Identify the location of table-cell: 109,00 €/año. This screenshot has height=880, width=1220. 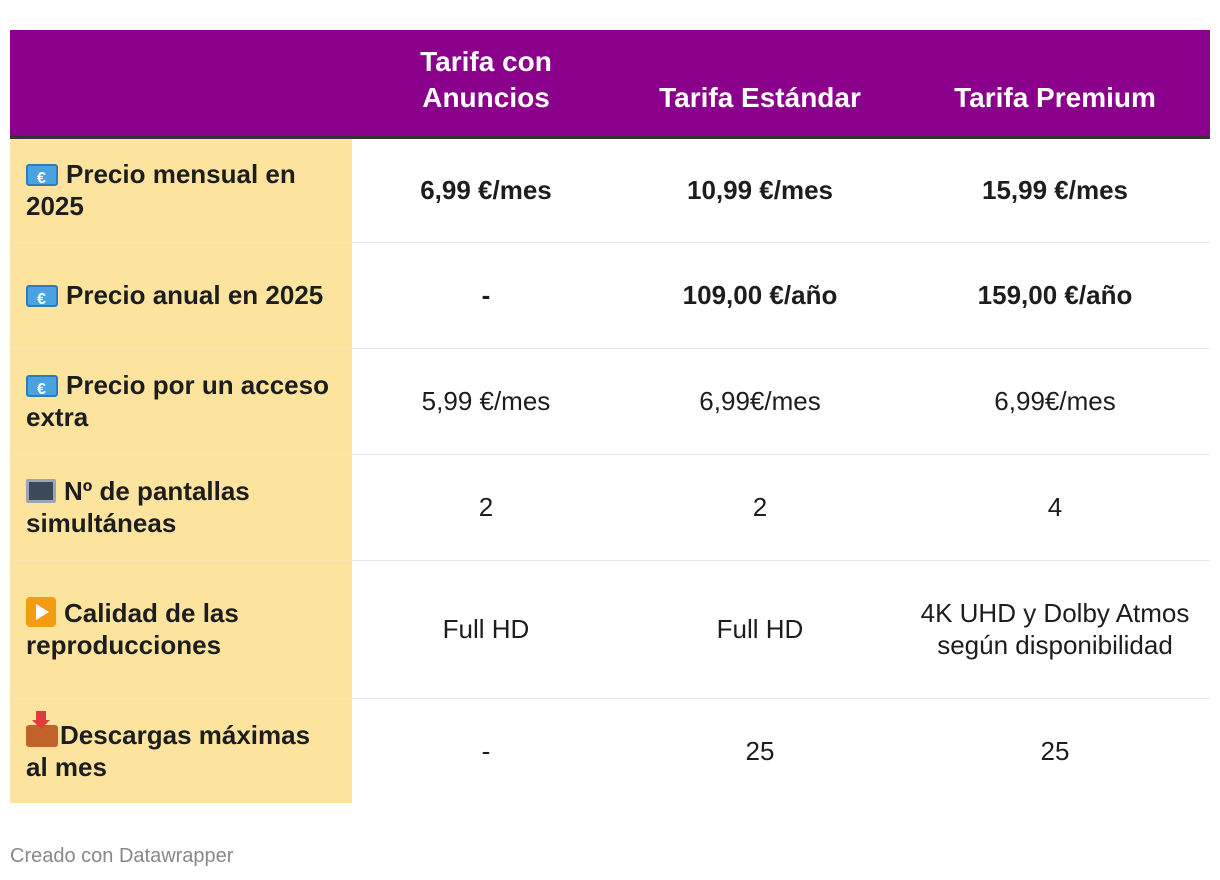
(760, 295).